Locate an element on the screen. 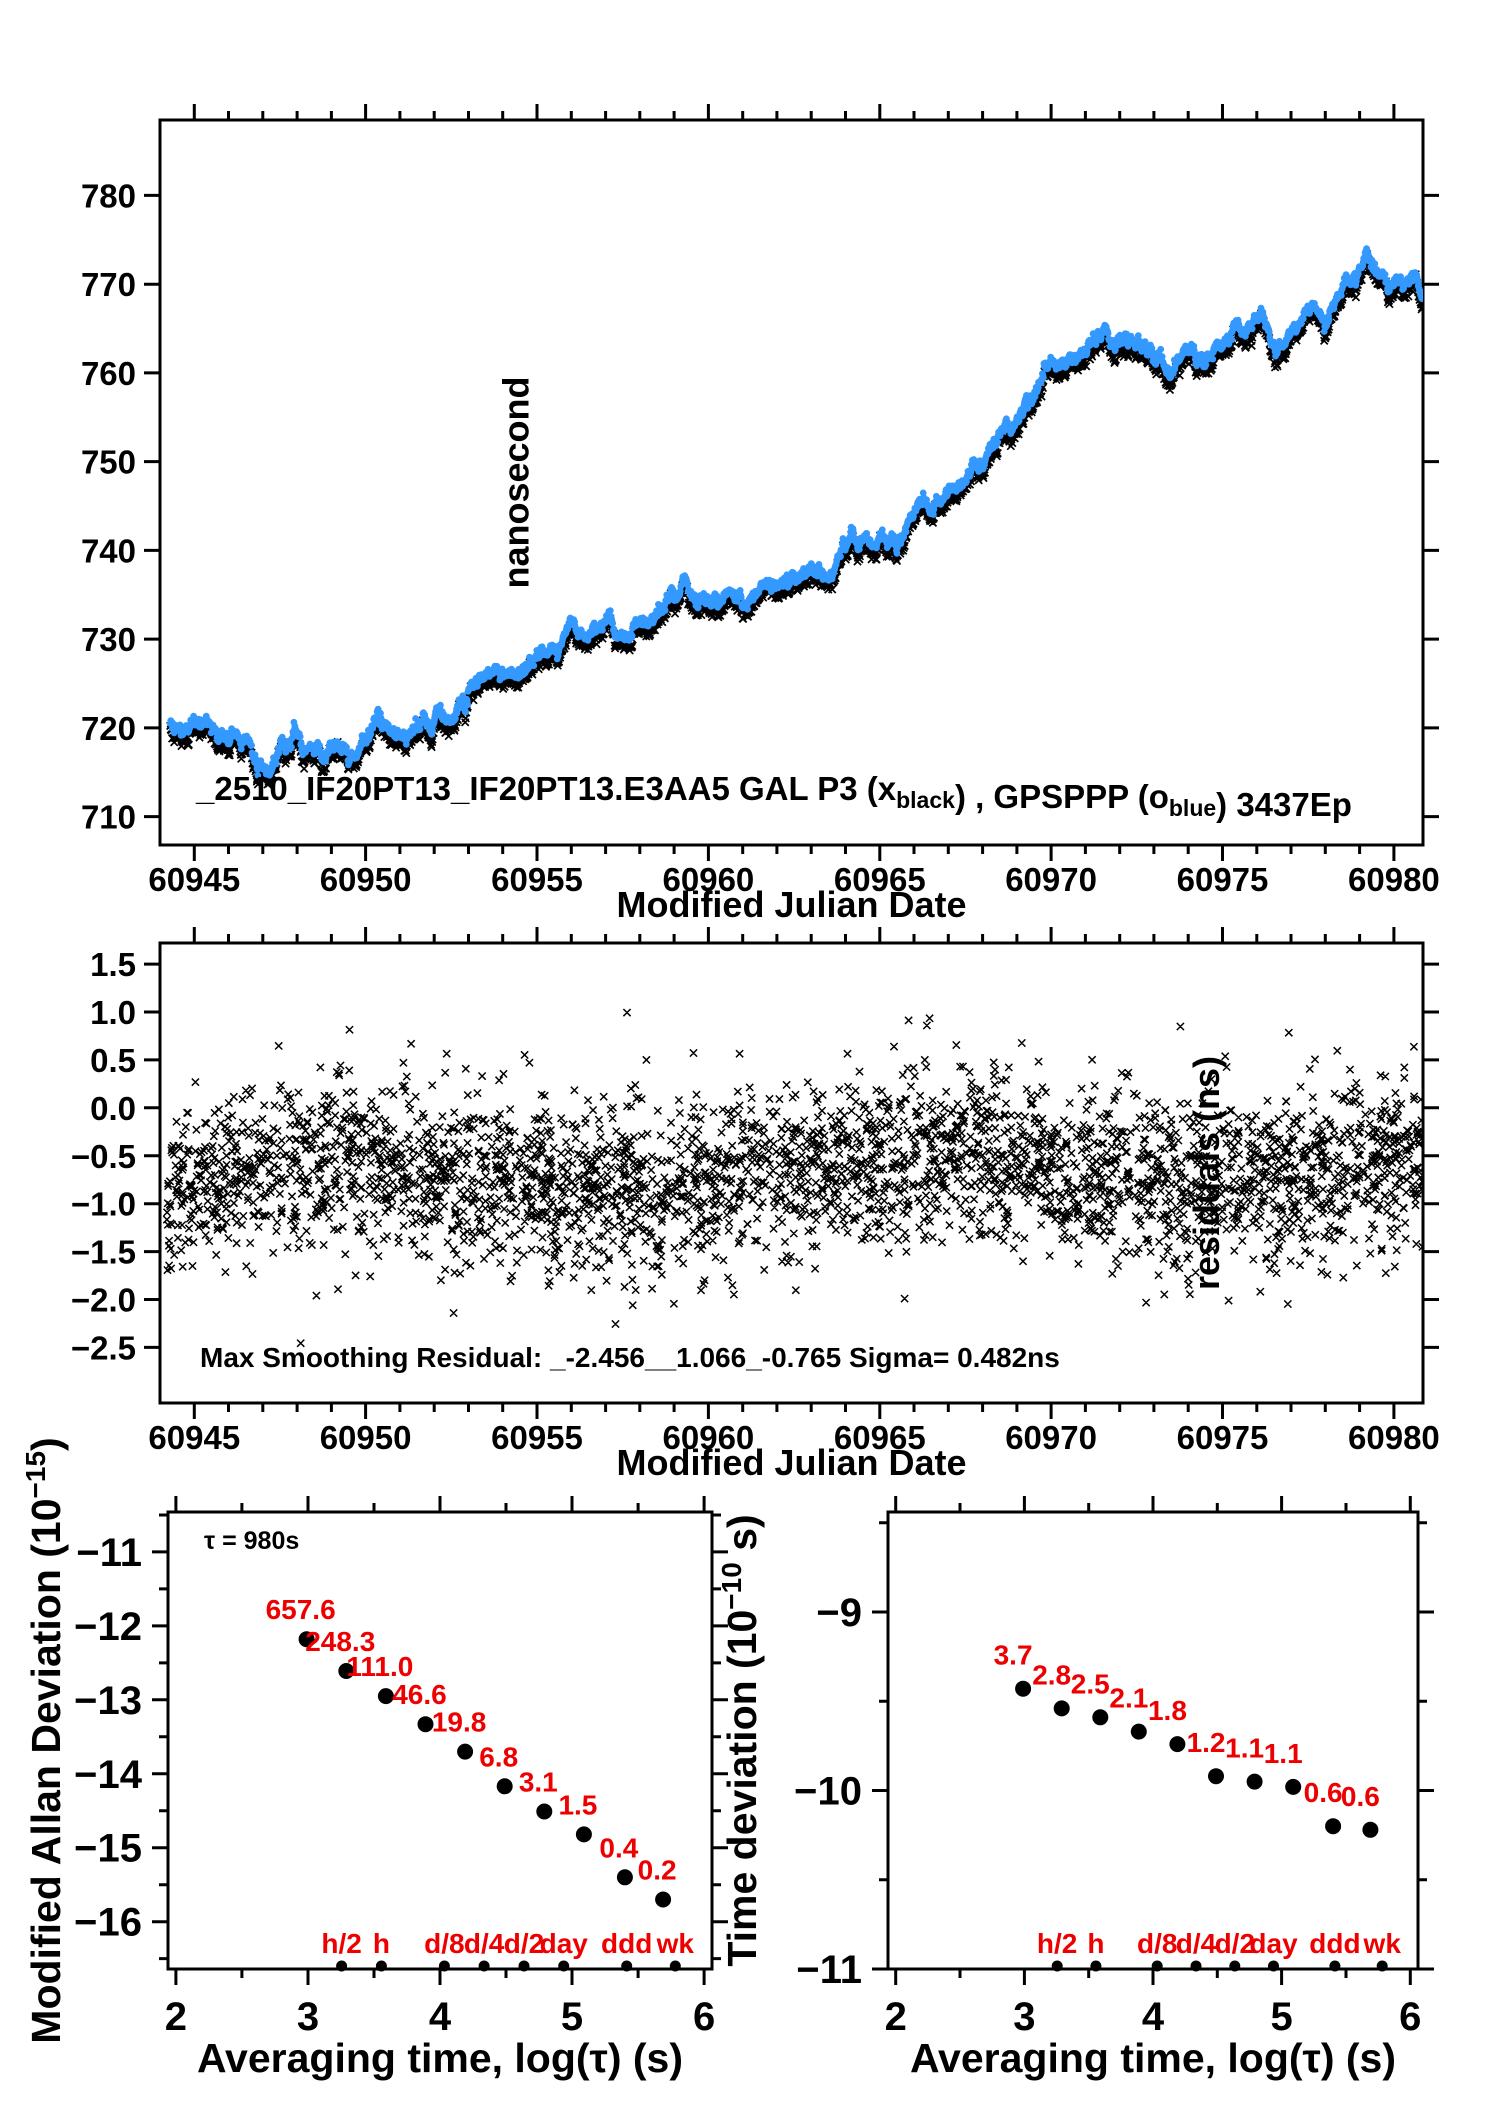  x-tick-label: 60975 is located at coordinates (1223, 879).